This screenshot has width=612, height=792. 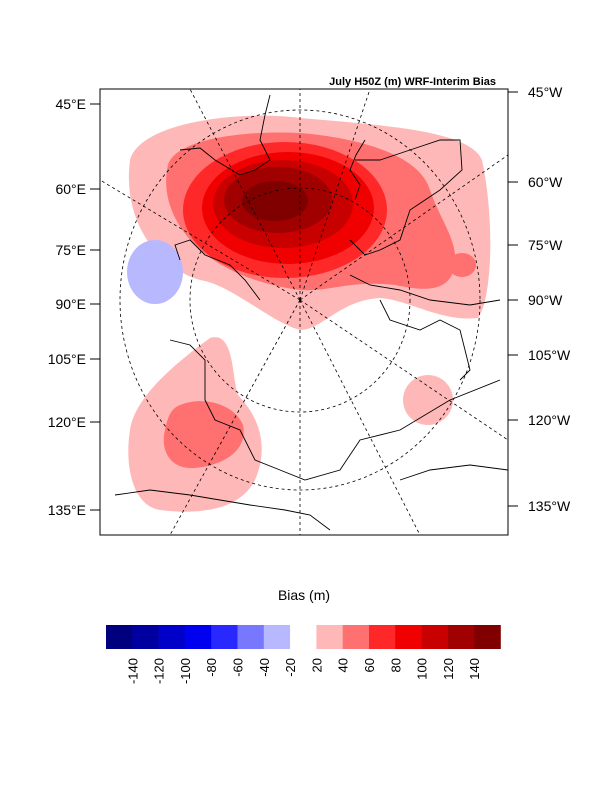 I want to click on colorbar-label: 80, so click(x=395, y=665).